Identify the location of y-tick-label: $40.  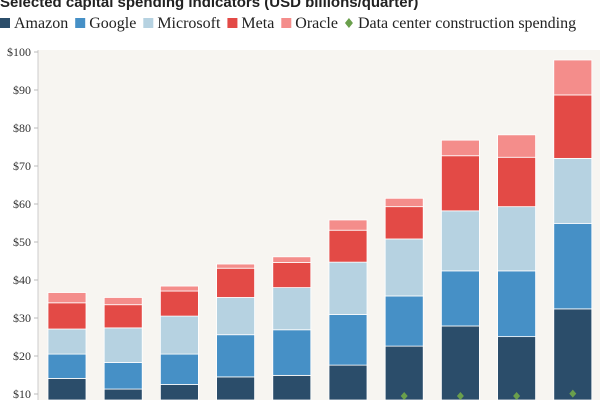
(22, 280).